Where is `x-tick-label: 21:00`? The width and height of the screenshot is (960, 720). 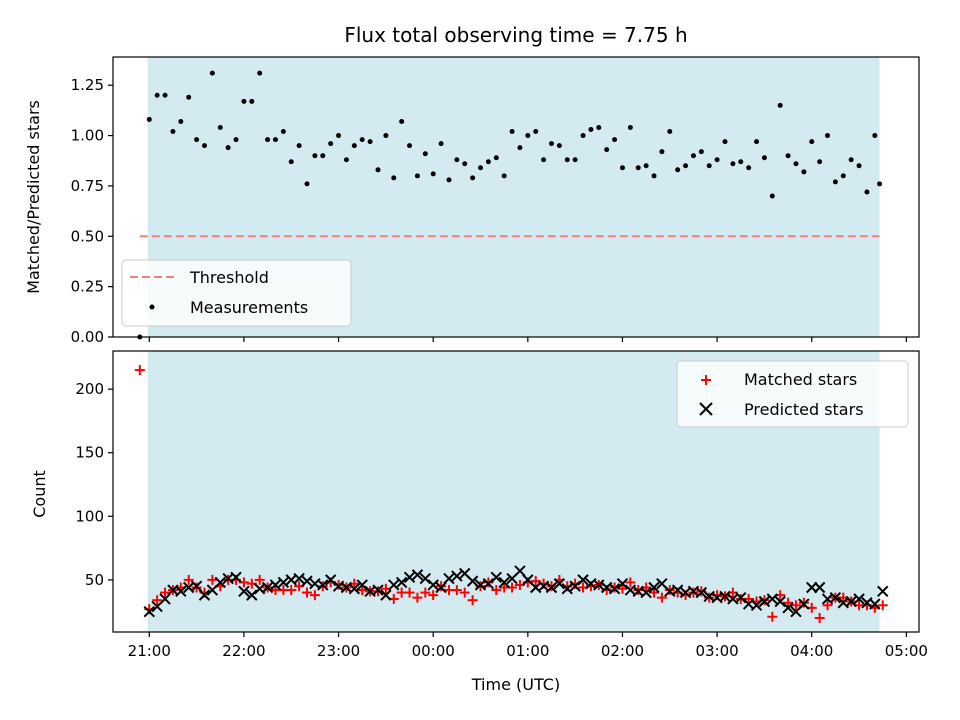
x-tick-label: 21:00 is located at coordinates (149, 651).